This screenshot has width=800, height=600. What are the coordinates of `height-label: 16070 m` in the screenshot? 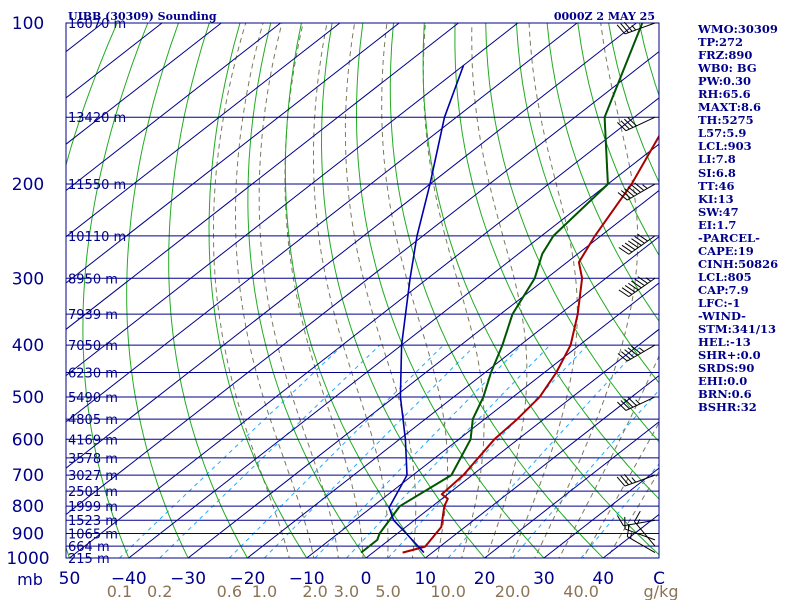 It's located at (97, 24).